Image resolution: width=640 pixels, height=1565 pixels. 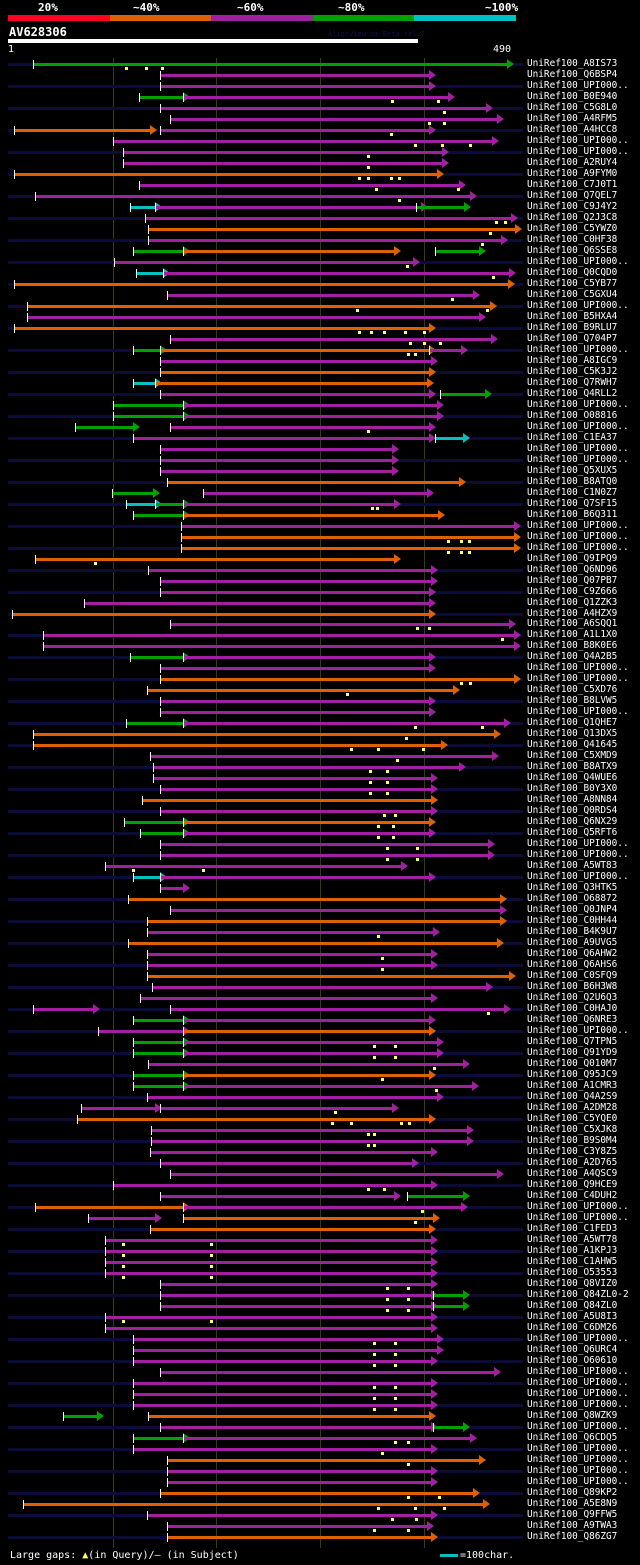 I want to click on hit-label: UniRef100_Q0CQD0, so click(x=572, y=272).